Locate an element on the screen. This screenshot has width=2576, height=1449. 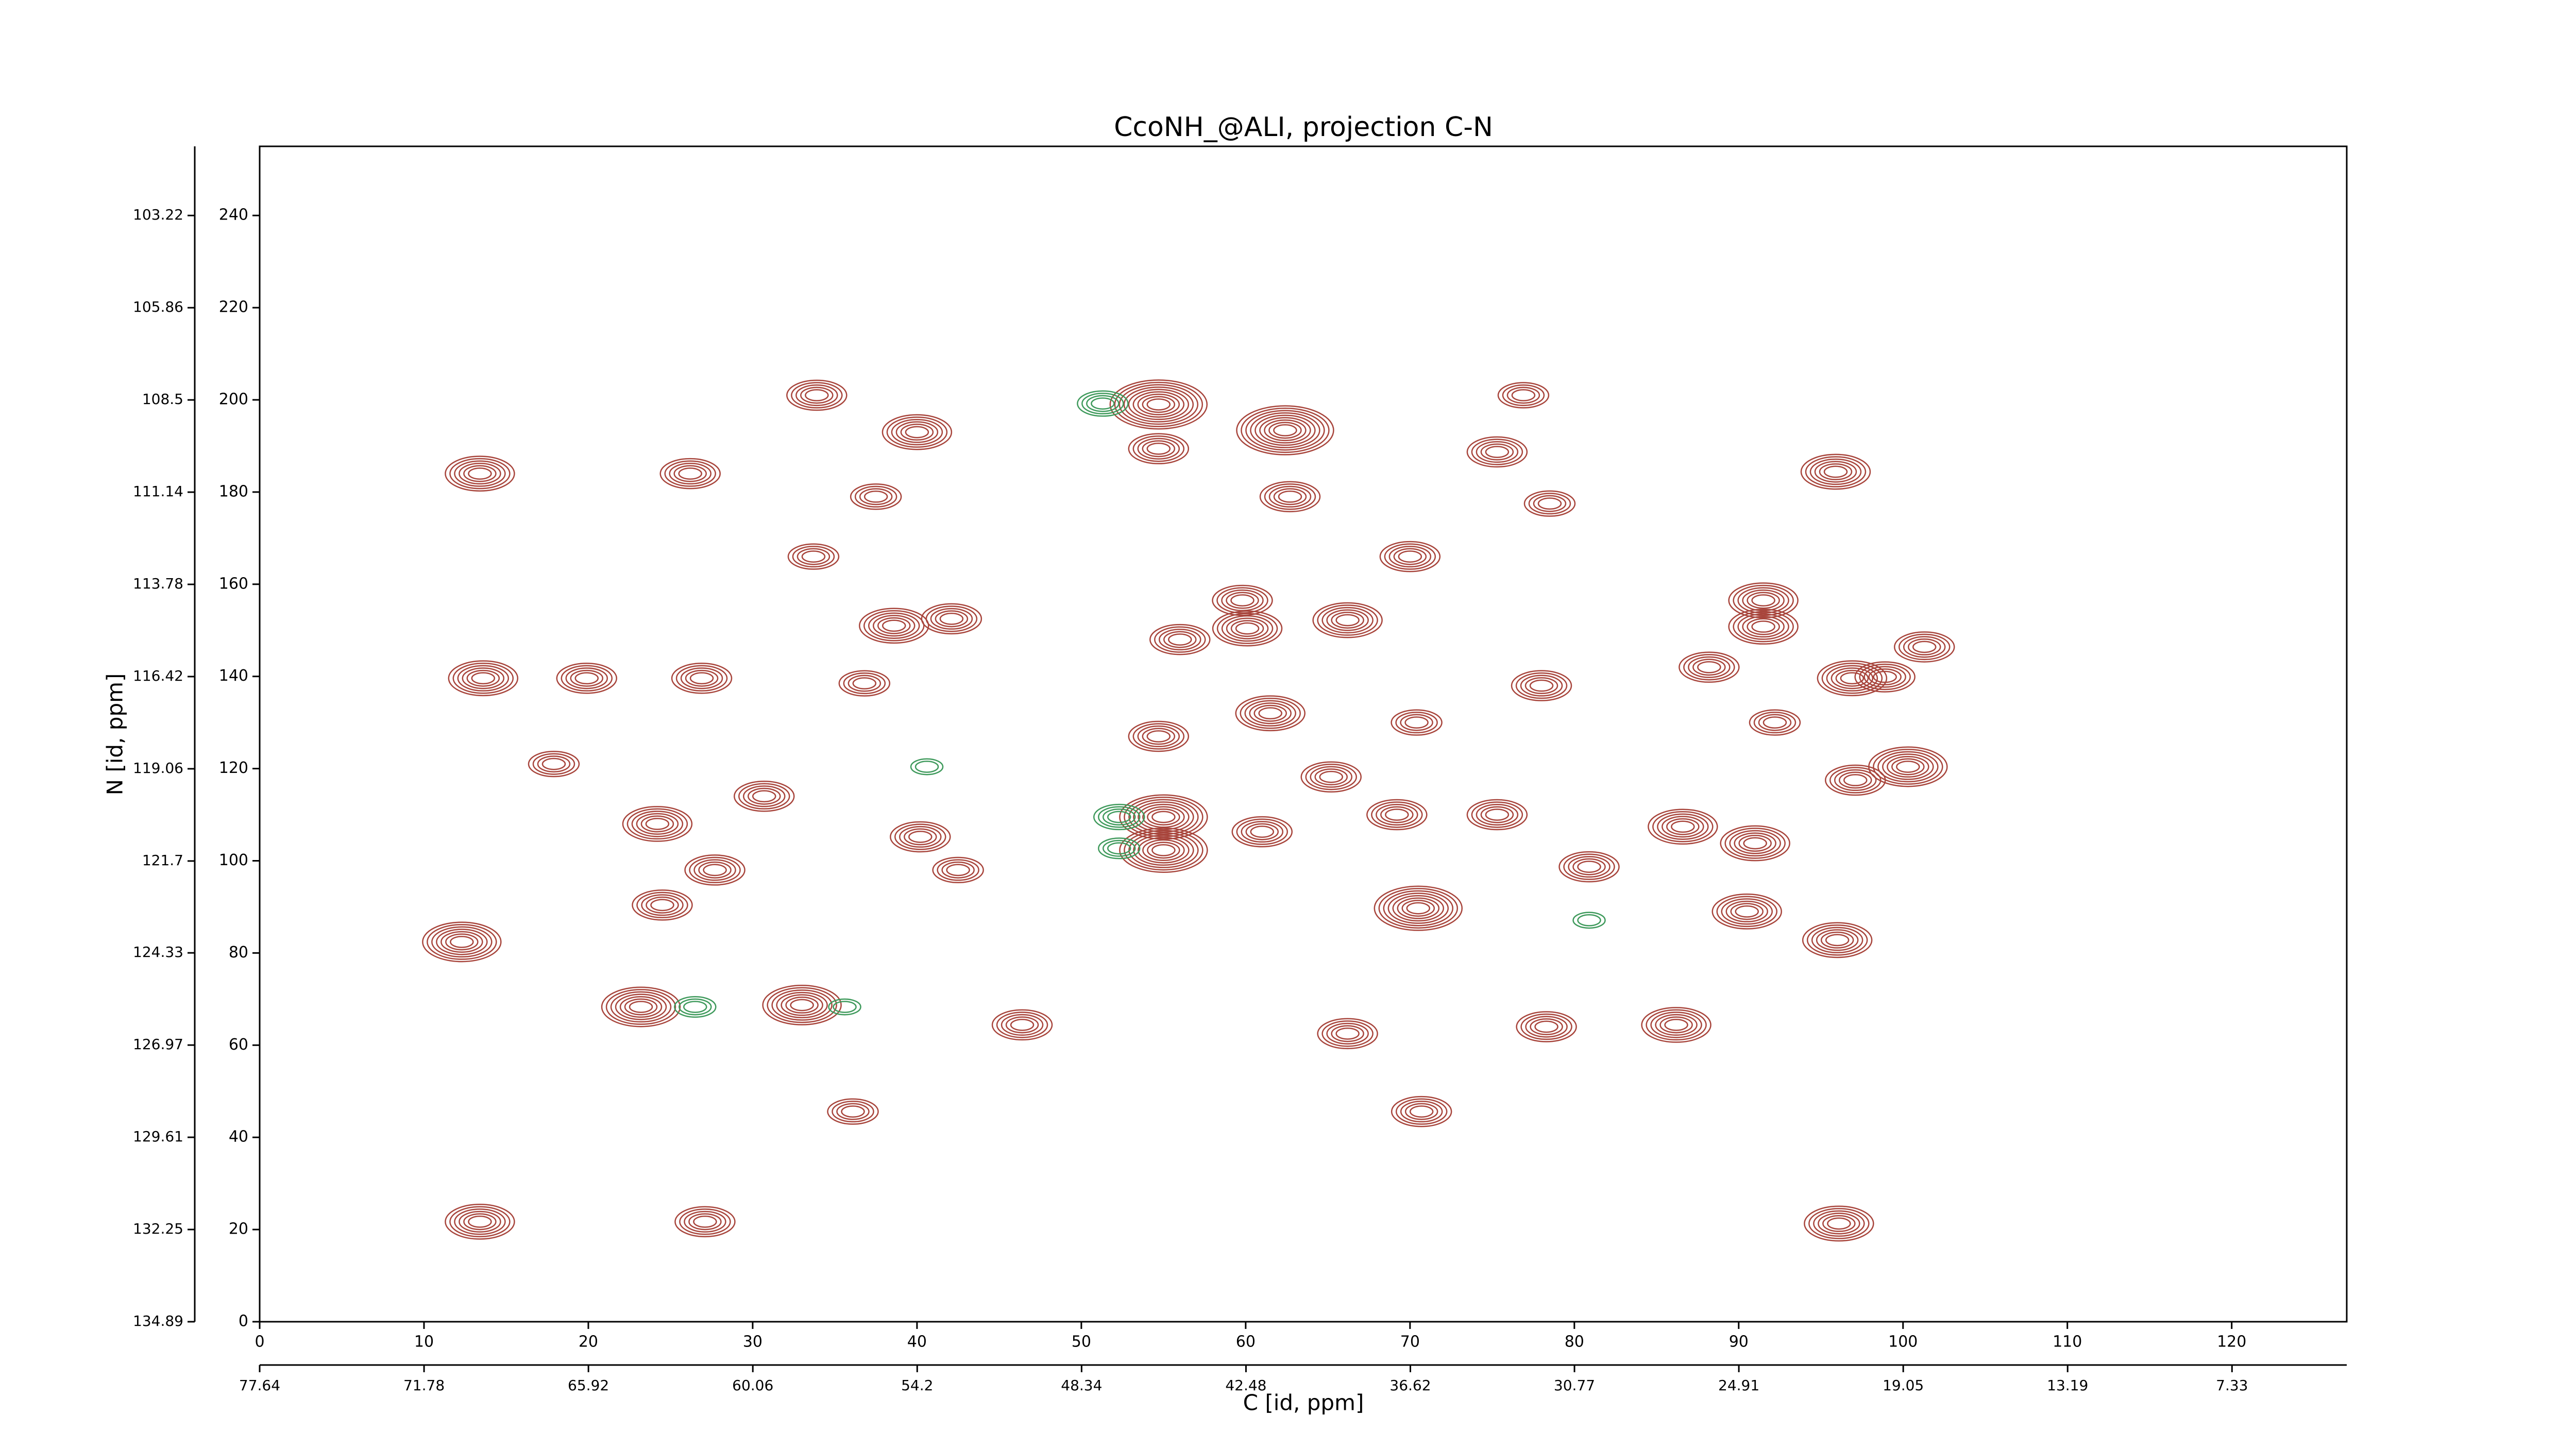
y-tick-label: 220 is located at coordinates (233, 307).